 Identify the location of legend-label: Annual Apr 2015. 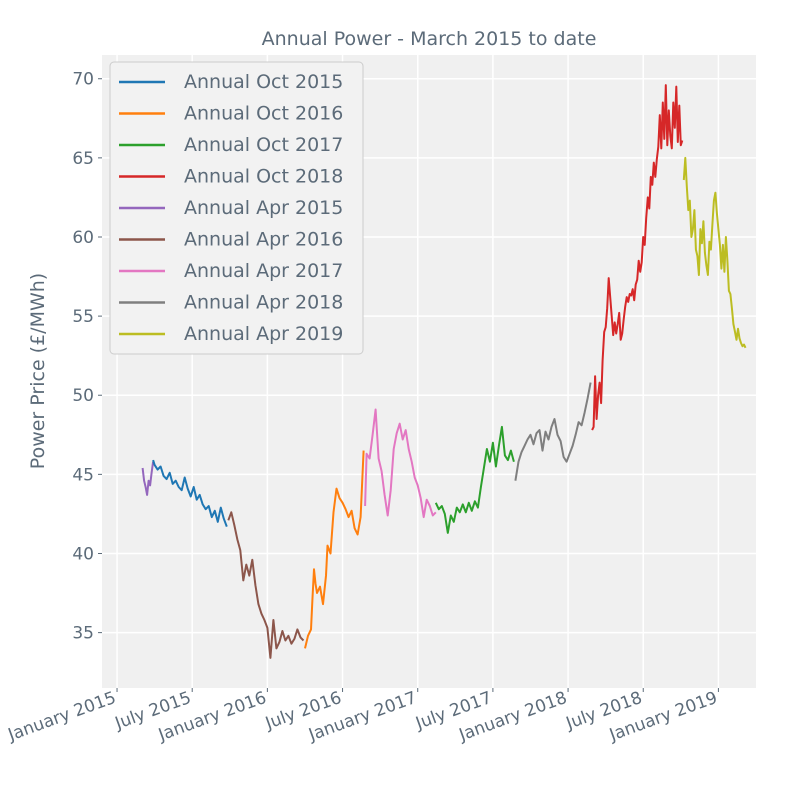
(263, 208).